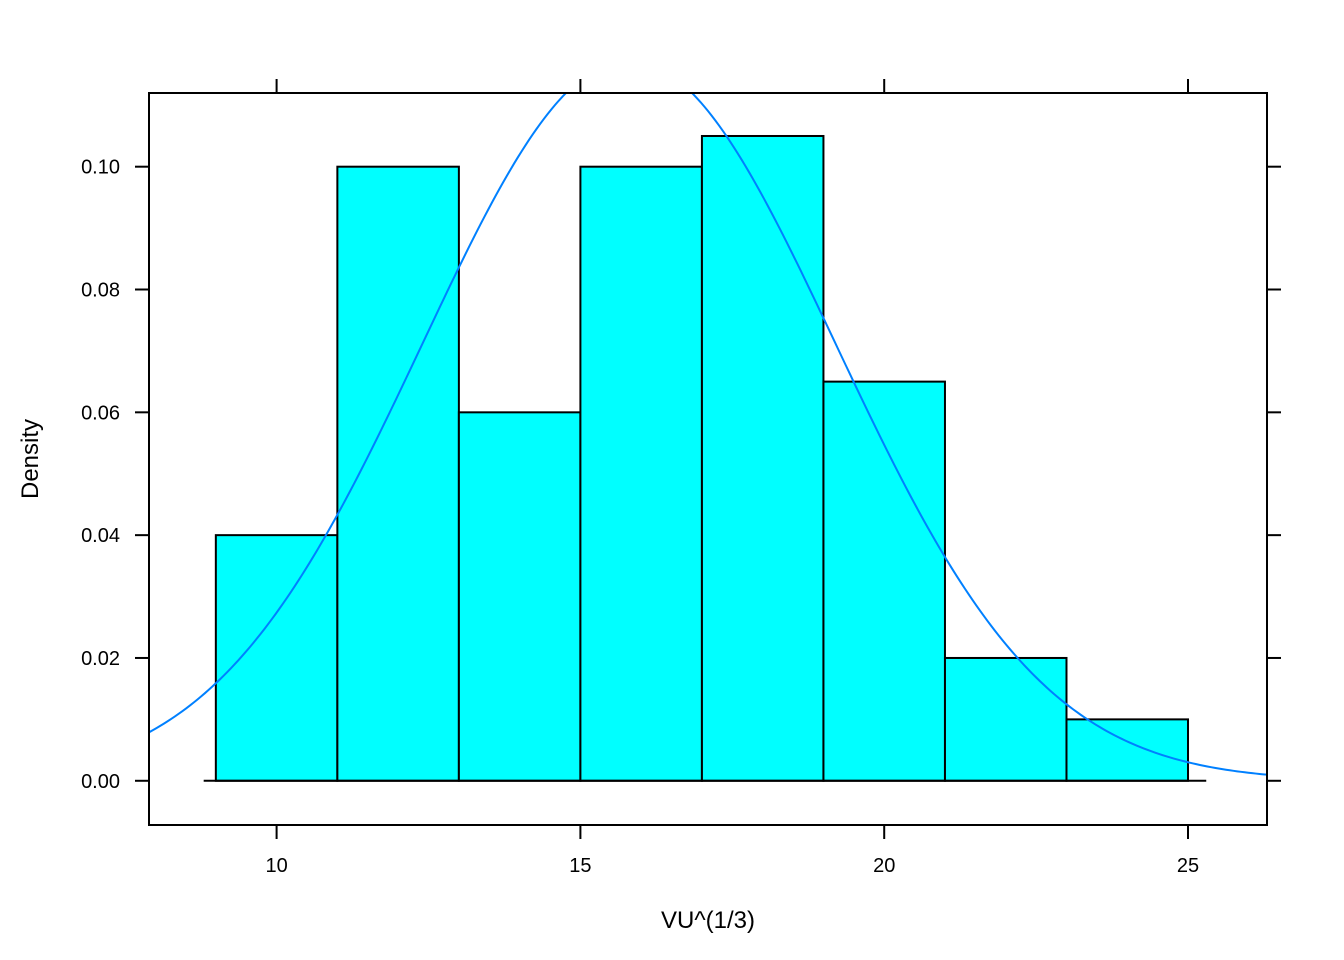 This screenshot has height=960, width=1344. Describe the element at coordinates (1188, 866) in the screenshot. I see `x-tick-label: 25` at that location.